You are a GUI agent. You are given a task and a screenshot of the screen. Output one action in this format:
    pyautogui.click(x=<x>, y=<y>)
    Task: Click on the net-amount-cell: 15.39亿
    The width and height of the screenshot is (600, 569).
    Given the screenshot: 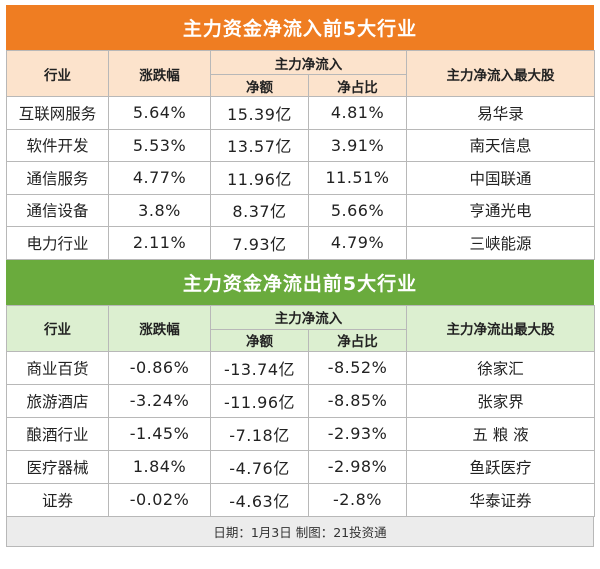 What is the action you would take?
    pyautogui.click(x=259, y=113)
    